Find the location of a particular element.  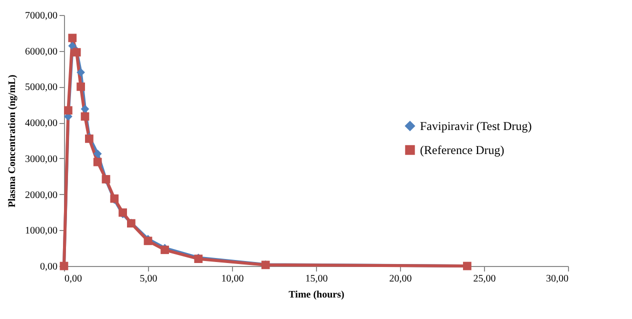

y-tick-label: 5000,00 is located at coordinates (41, 88).